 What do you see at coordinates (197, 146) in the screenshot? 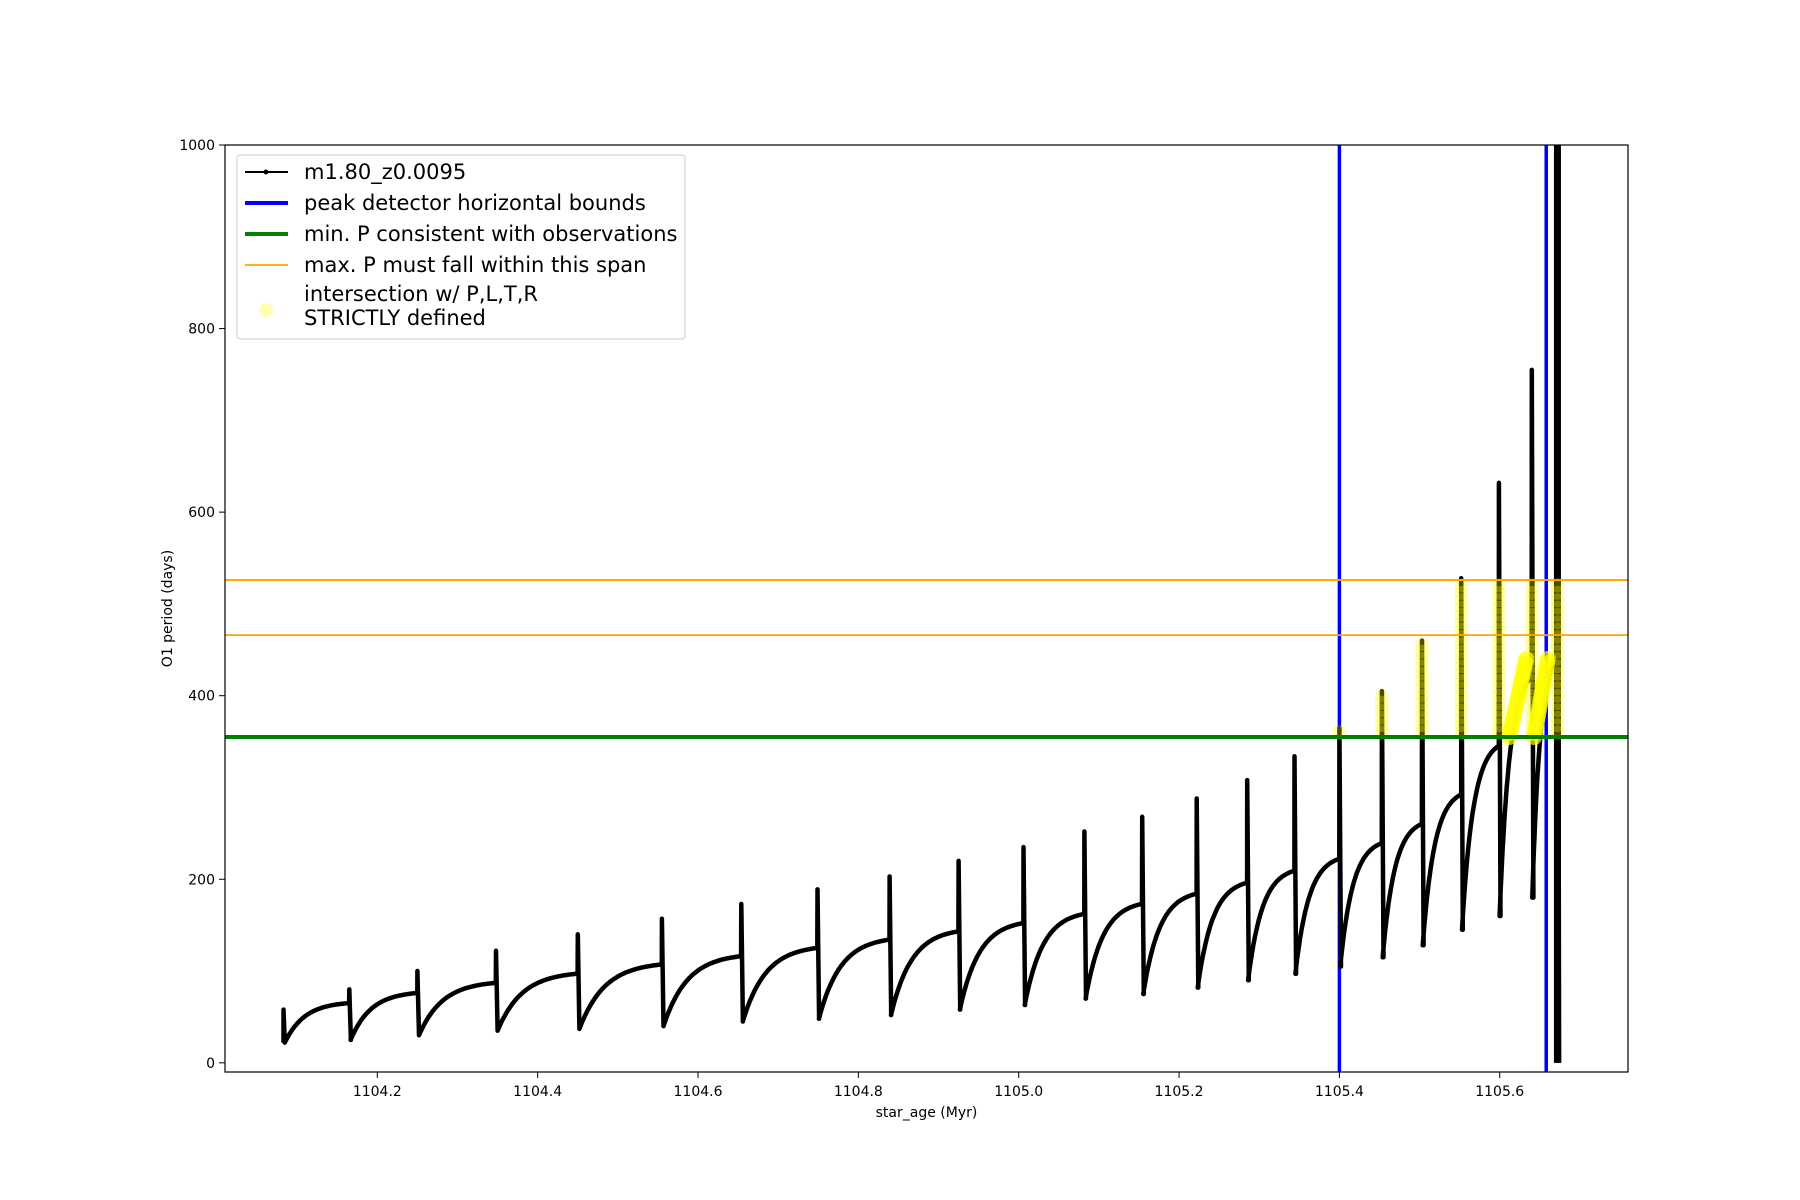
I see `y-tick-label: 1000` at bounding box center [197, 146].